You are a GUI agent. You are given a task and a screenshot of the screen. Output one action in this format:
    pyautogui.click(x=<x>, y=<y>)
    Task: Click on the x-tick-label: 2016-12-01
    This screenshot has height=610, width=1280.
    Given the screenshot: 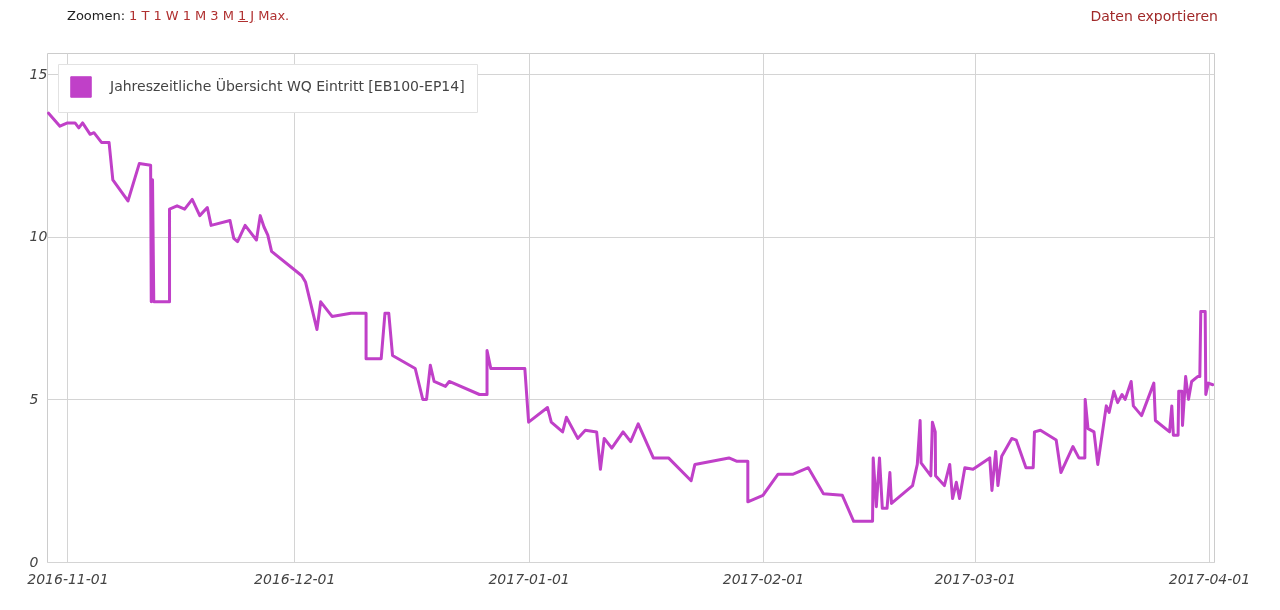 What is the action you would take?
    pyautogui.click(x=295, y=578)
    